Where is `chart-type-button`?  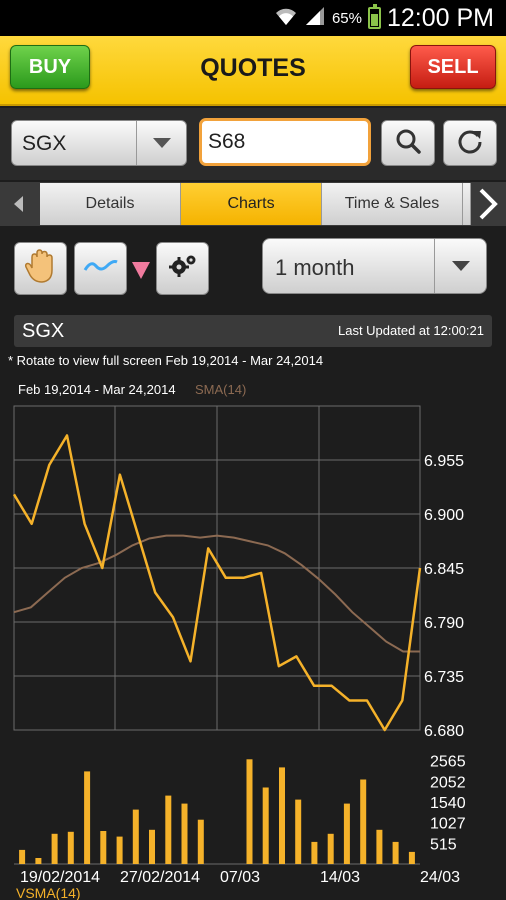
chart-type-button is located at coordinates (100, 268).